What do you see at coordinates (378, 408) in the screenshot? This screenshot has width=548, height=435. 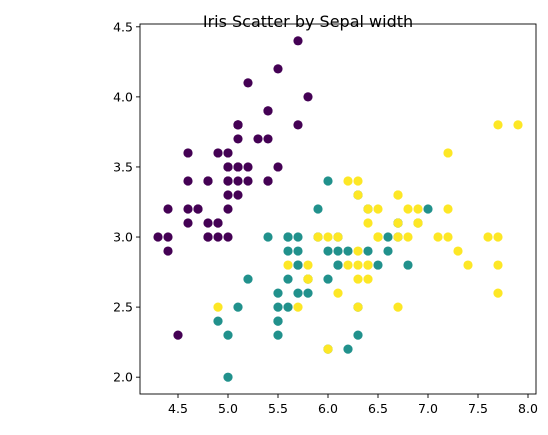 I see `x-tick-label: 6.5` at bounding box center [378, 408].